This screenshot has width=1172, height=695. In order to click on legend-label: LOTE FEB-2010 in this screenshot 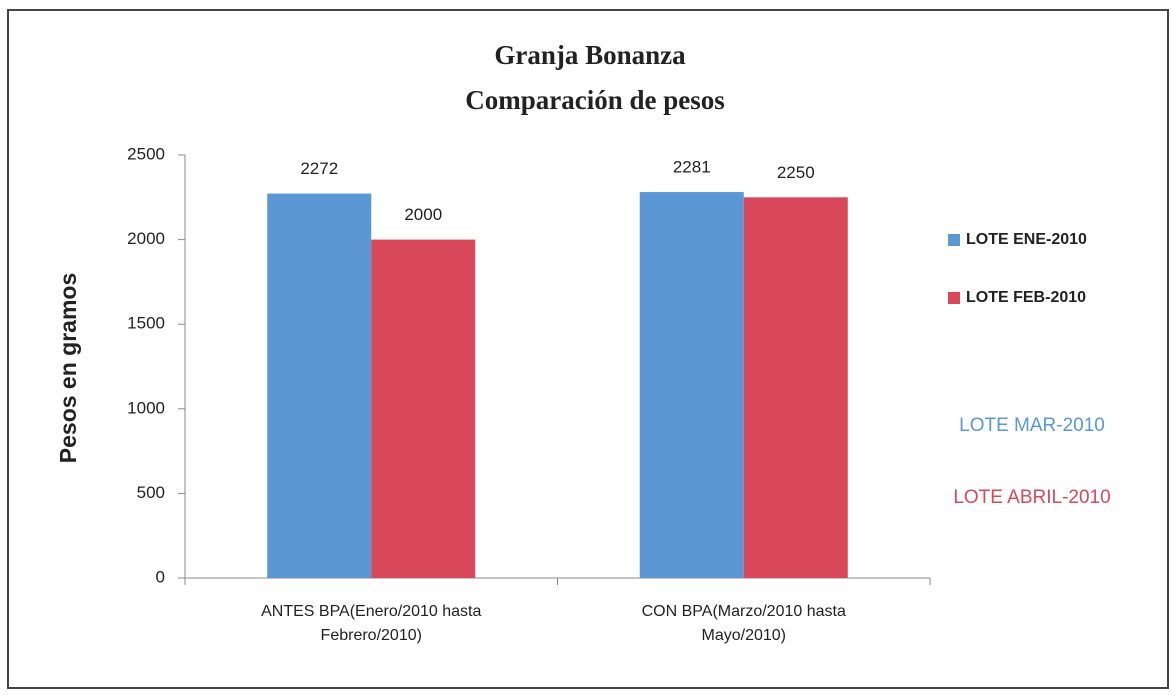, I will do `click(1026, 297)`.